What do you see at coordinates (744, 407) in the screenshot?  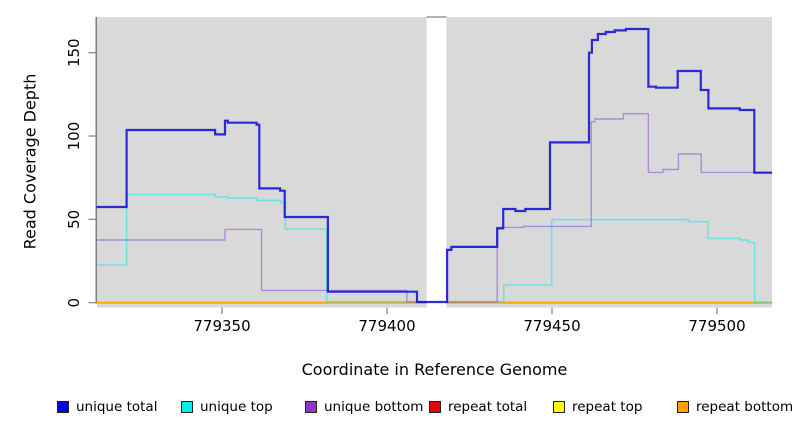 I see `legend-label: repeat bottom` at bounding box center [744, 407].